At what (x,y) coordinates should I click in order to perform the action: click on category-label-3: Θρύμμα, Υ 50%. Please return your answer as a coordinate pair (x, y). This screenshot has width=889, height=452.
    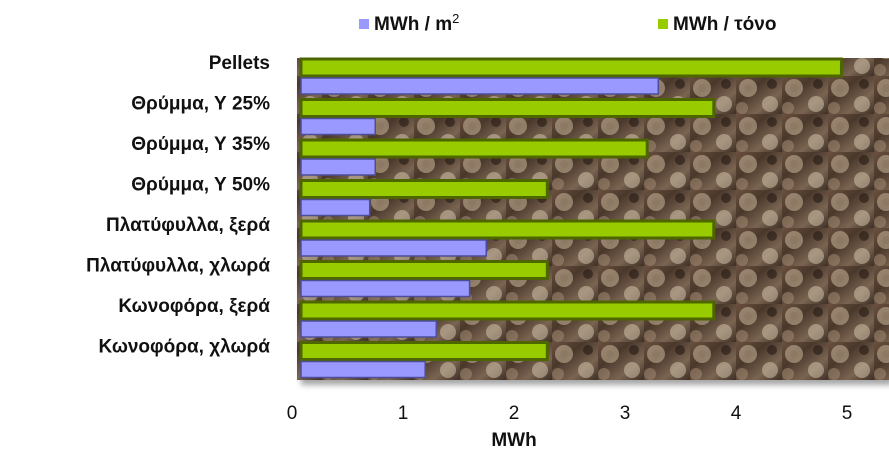
    Looking at the image, I should click on (200, 185).